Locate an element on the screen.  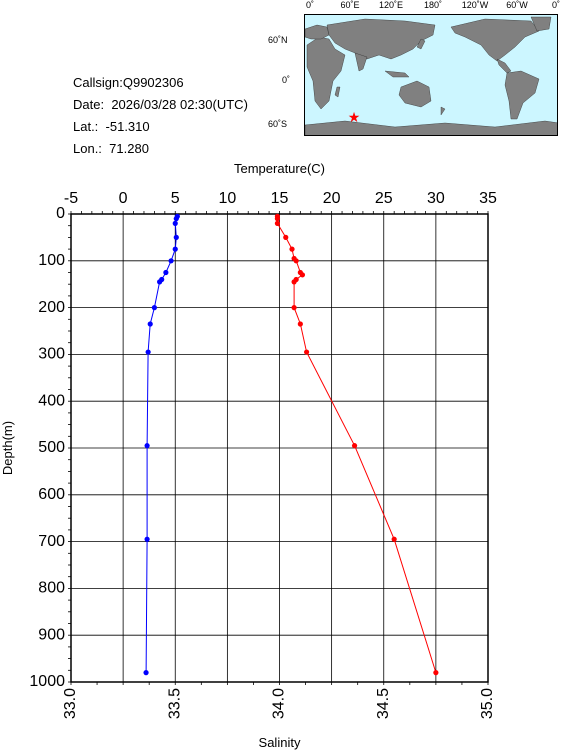
temperature-axis-label: Temperature(C) is located at coordinates (279, 168).